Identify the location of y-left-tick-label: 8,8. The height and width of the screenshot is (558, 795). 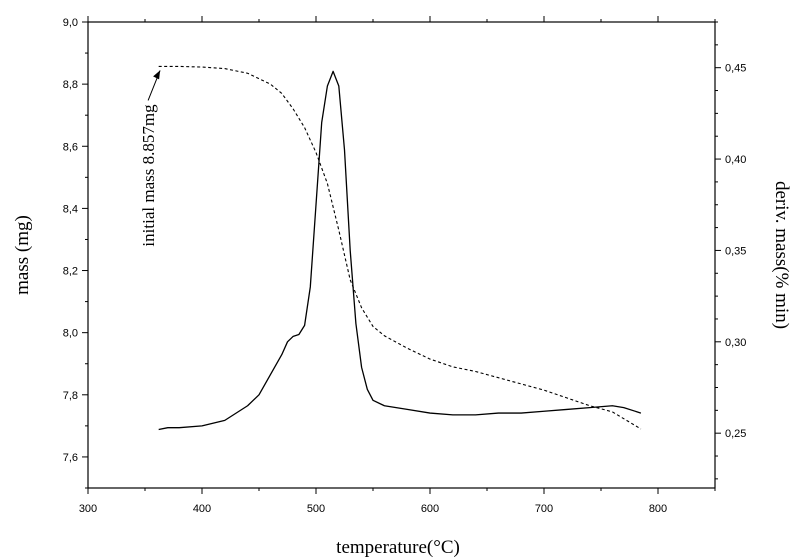
(70, 85).